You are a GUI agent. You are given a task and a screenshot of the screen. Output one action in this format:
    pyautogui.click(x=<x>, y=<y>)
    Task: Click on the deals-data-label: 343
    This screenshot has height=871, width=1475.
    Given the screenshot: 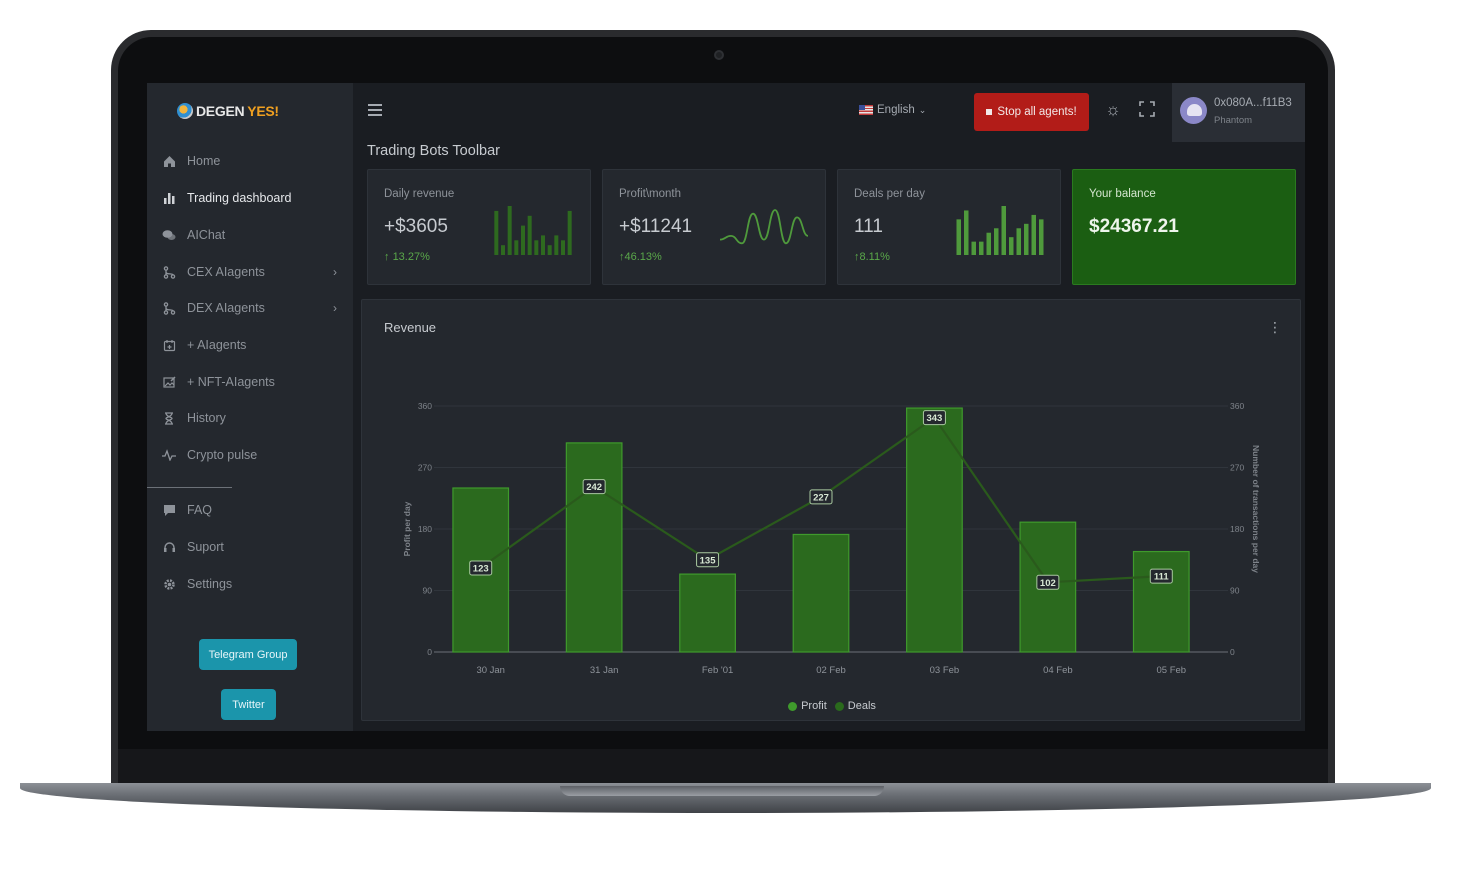 What is the action you would take?
    pyautogui.click(x=934, y=418)
    